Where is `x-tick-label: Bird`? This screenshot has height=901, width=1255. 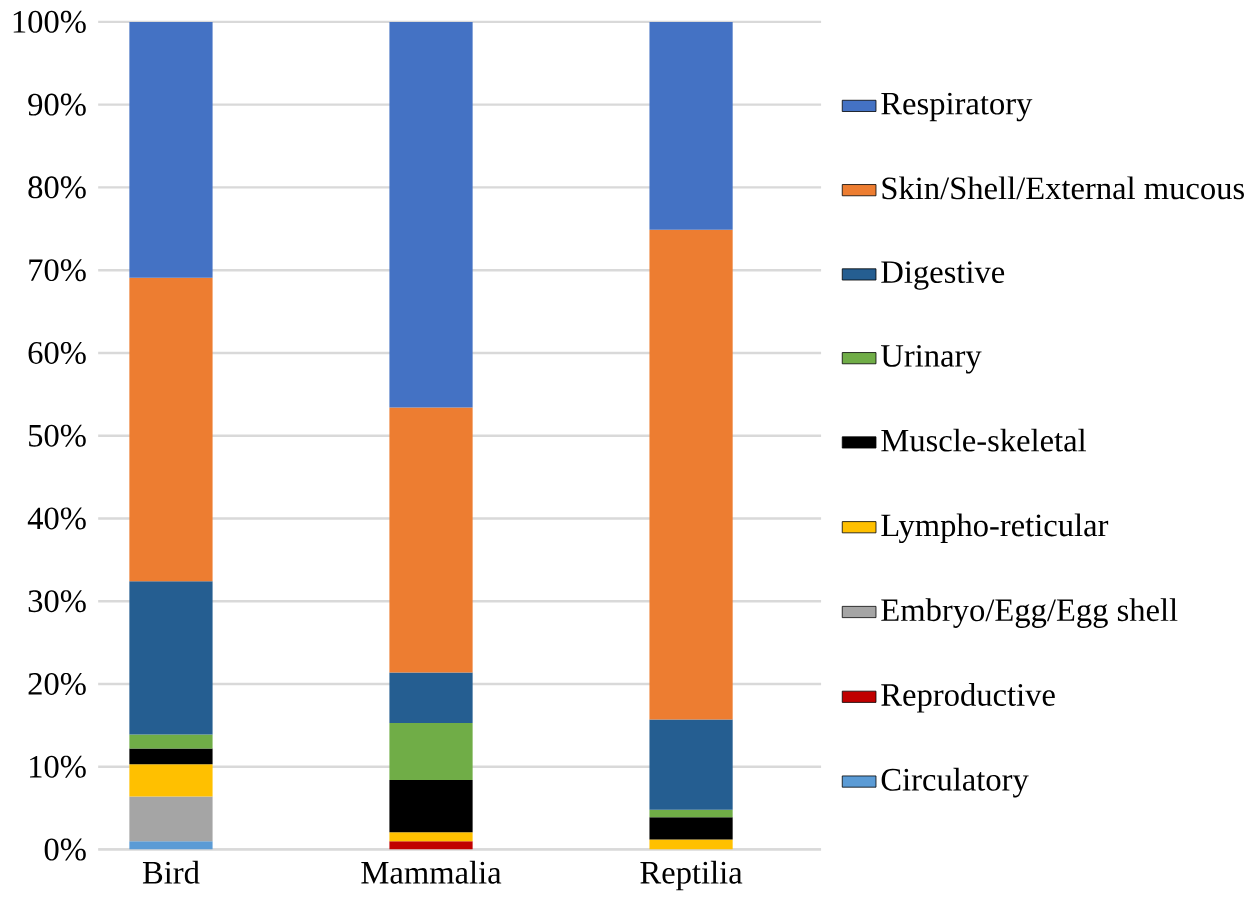 x-tick-label: Bird is located at coordinates (171, 872).